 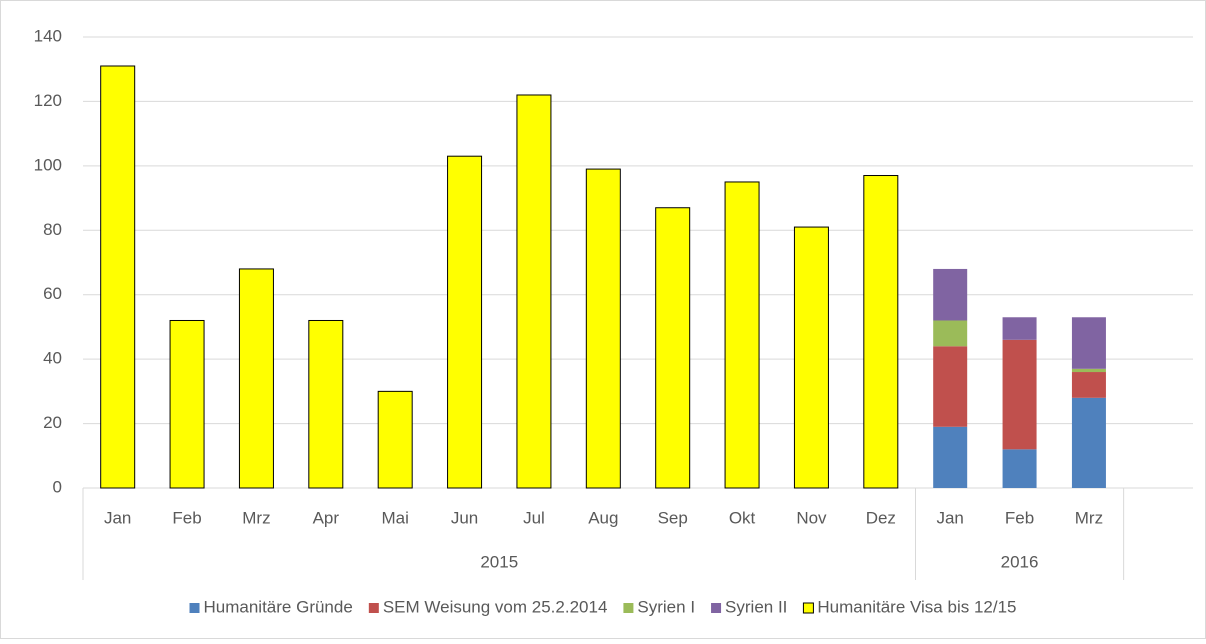 I want to click on x-tick-label: Mai, so click(x=394, y=517).